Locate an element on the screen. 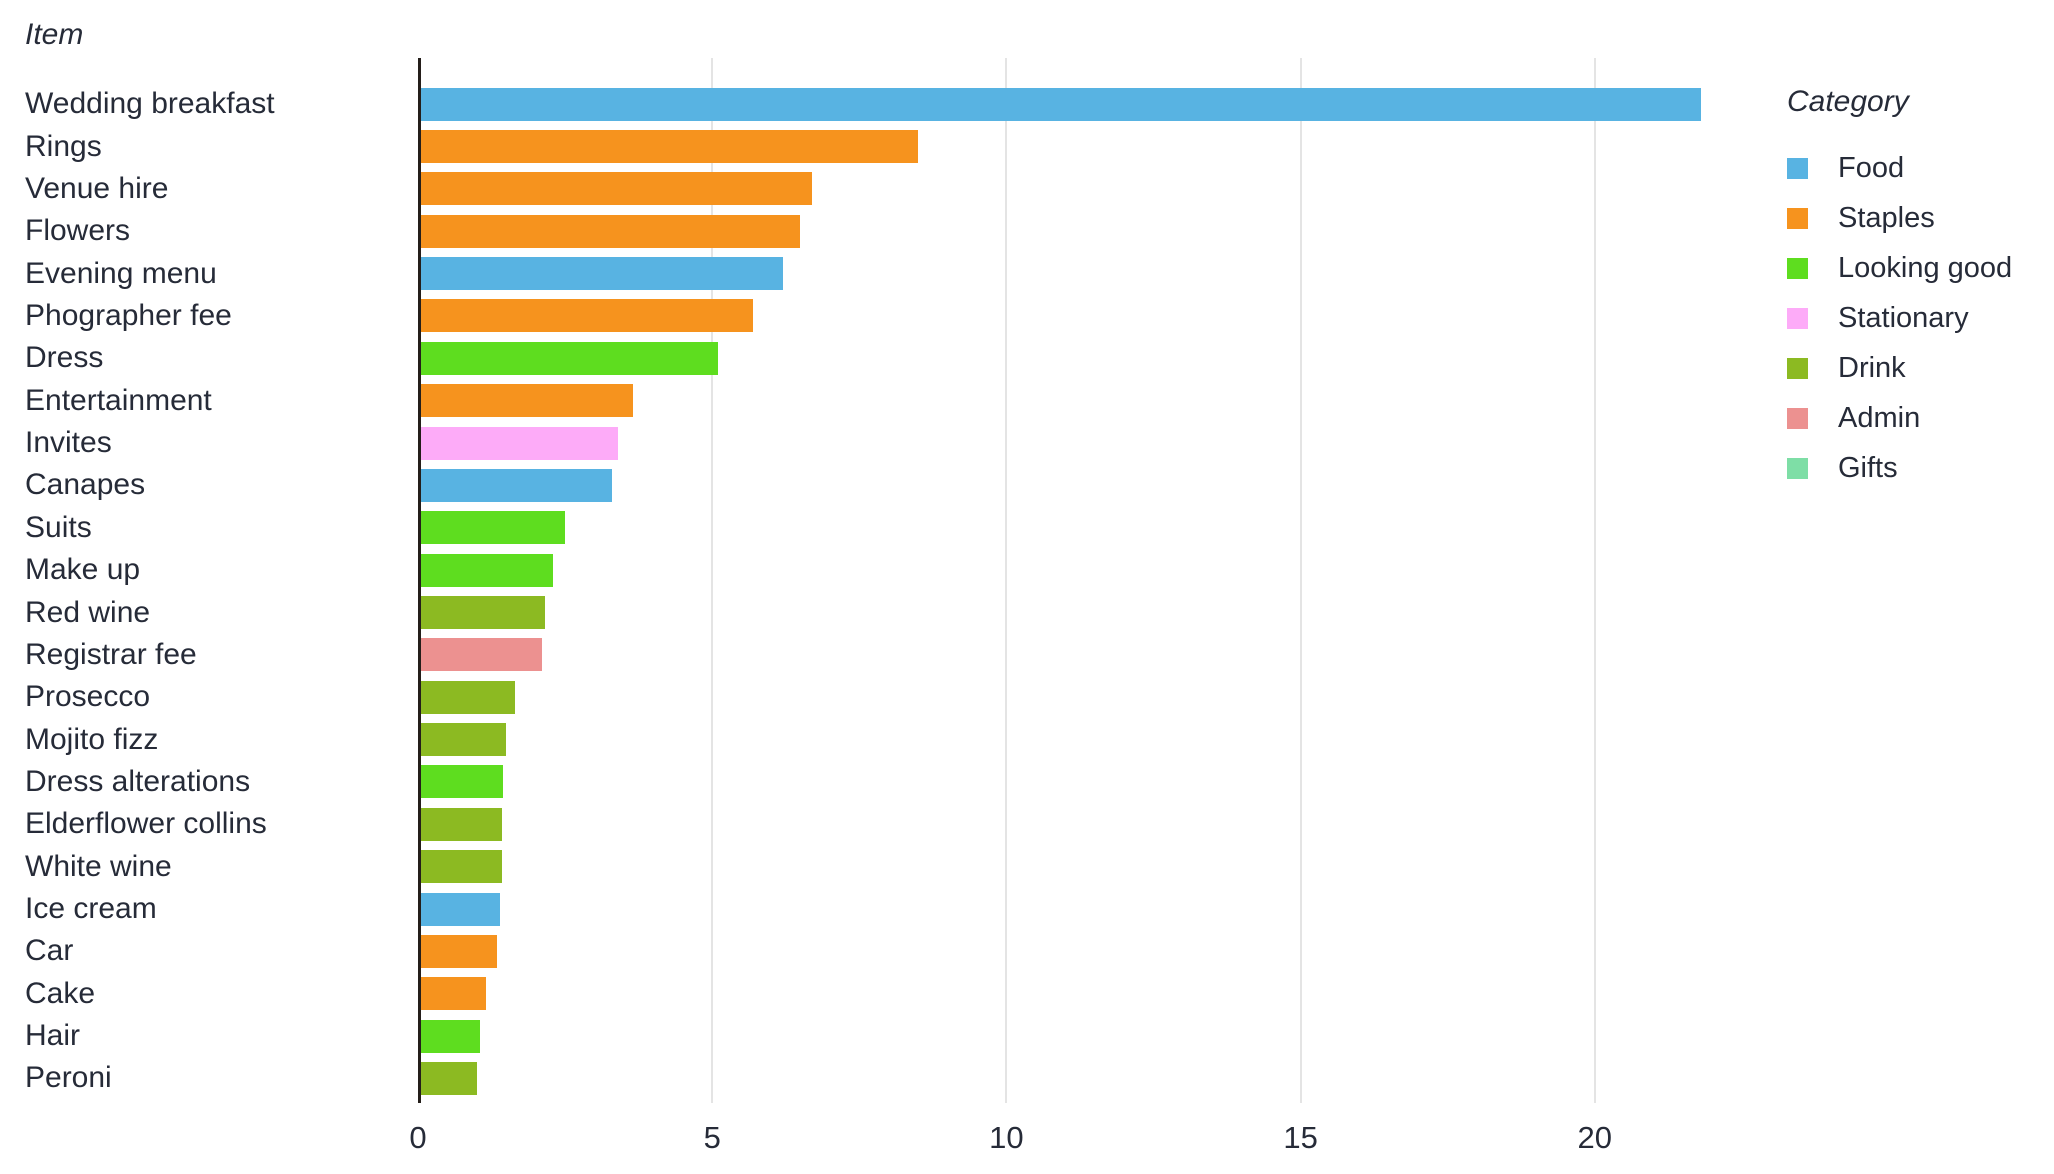 The height and width of the screenshot is (1174, 2054). legend-label: Admin is located at coordinates (1879, 417).